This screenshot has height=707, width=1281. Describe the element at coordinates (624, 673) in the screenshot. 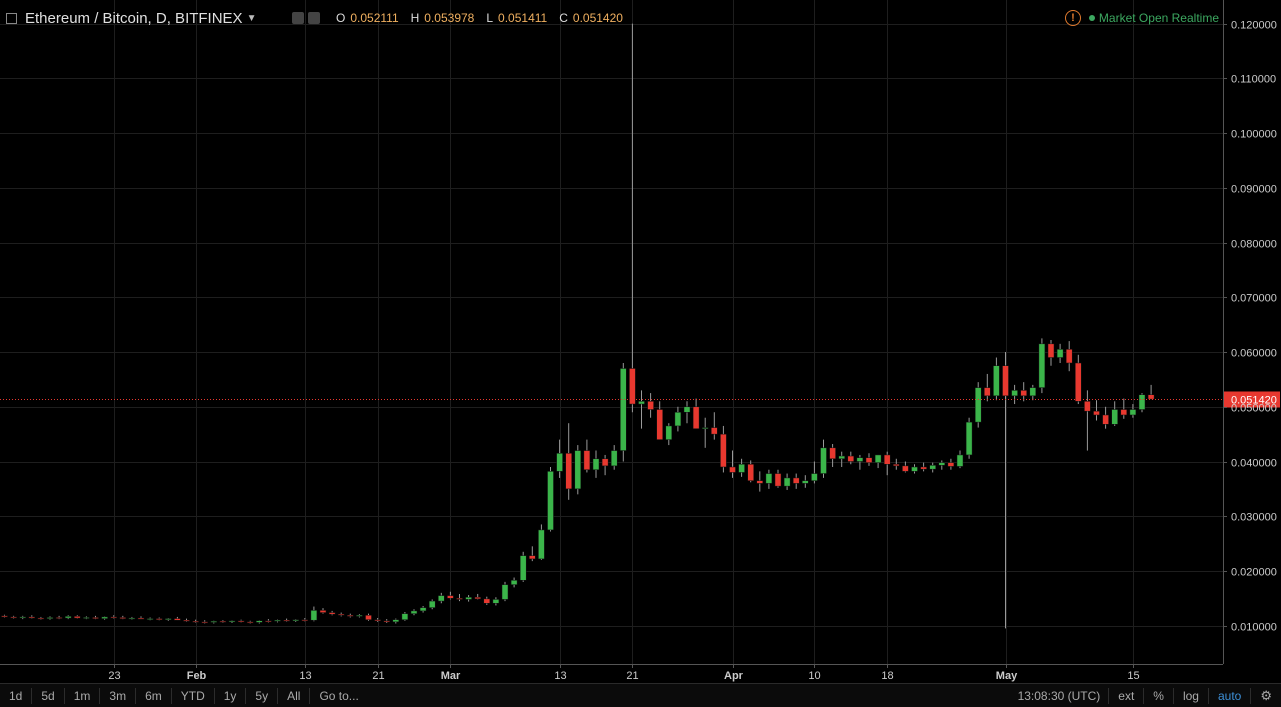

I see `time-axis: 23 Feb 13 21 Mar 13 21 Apr 10 18 May 15` at that location.